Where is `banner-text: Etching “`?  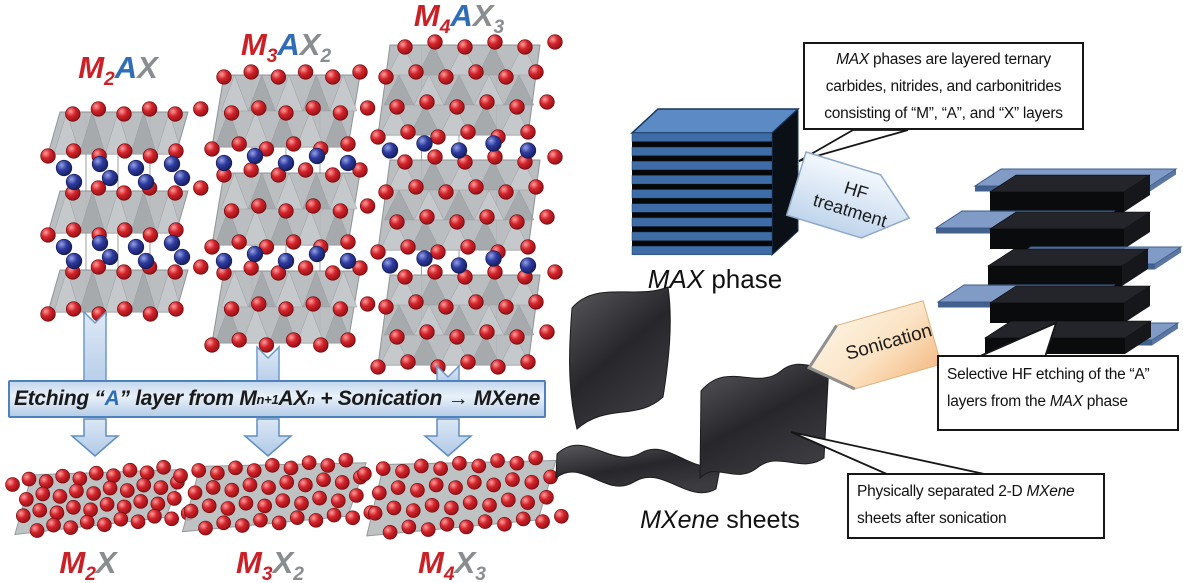
banner-text: Etching “ is located at coordinates (59, 398).